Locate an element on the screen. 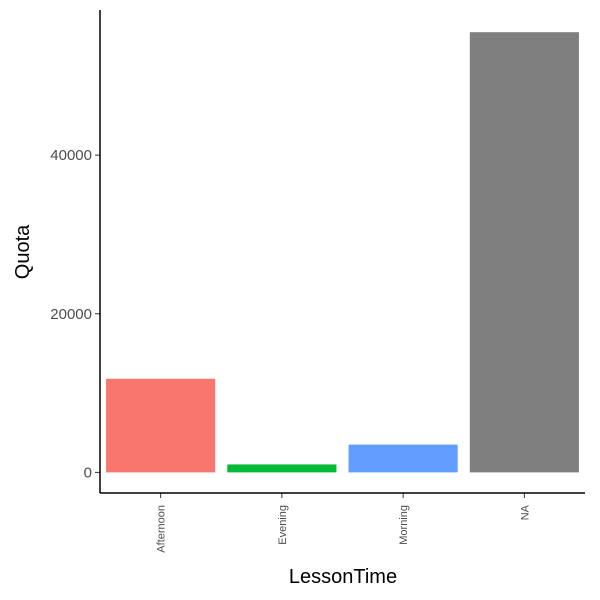 The image size is (600, 600). y-axis-ticks: 0 20000 40000 is located at coordinates (75, 314).